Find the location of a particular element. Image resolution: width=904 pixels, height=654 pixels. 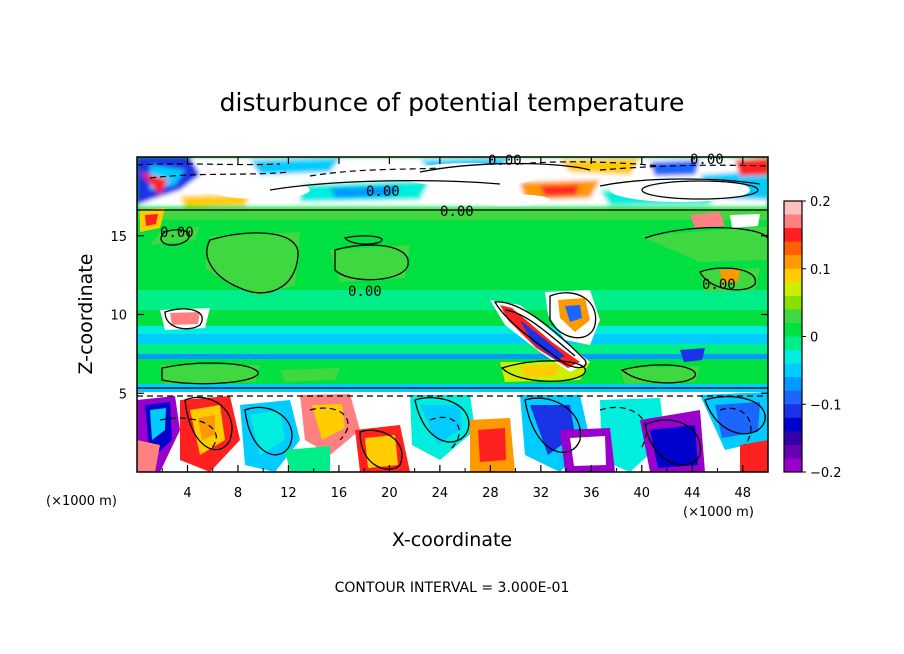

contour-line-plume-inner is located at coordinates (540, 333).